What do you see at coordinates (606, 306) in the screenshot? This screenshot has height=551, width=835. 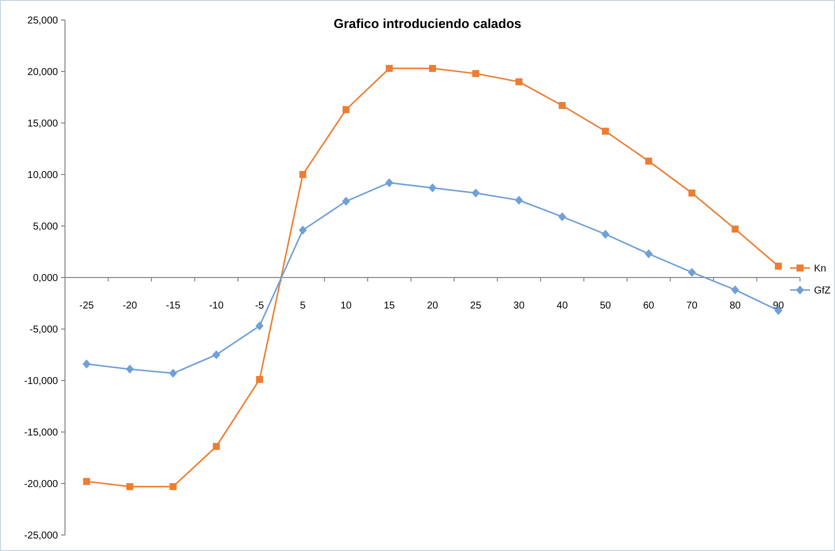 I see `x-tick-label: 50` at bounding box center [606, 306].